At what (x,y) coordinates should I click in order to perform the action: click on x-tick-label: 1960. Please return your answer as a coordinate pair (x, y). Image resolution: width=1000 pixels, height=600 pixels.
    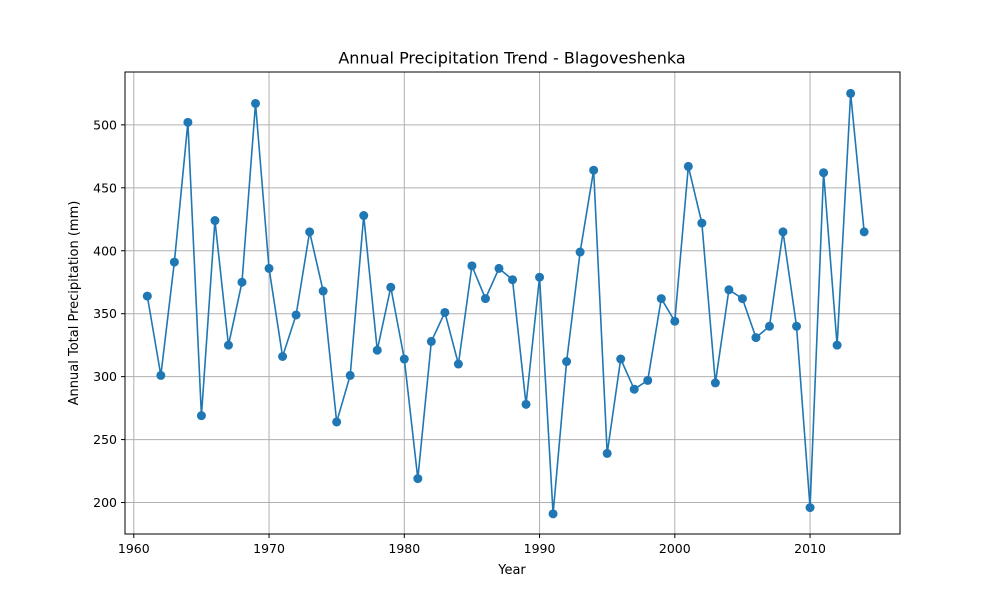
    Looking at the image, I should click on (134, 548).